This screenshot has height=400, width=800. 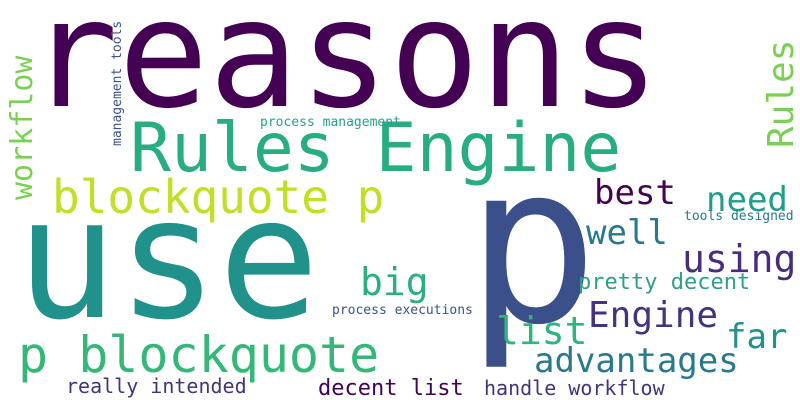 What do you see at coordinates (402, 310) in the screenshot?
I see `word-process-executions: process executions` at bounding box center [402, 310].